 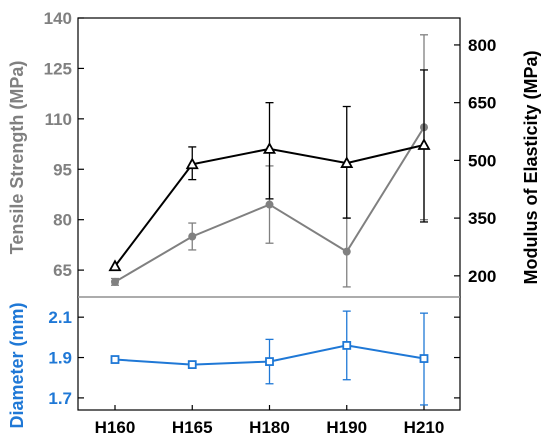 What do you see at coordinates (62, 169) in the screenshot?
I see `tensile-tick-label: 95` at bounding box center [62, 169].